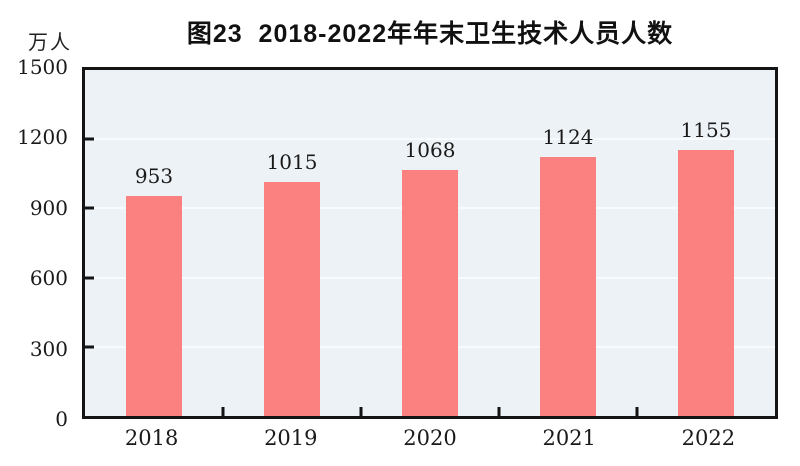 This screenshot has width=800, height=466. Describe the element at coordinates (42, 67) in the screenshot. I see `y-axis-tick-label: 1500` at that location.